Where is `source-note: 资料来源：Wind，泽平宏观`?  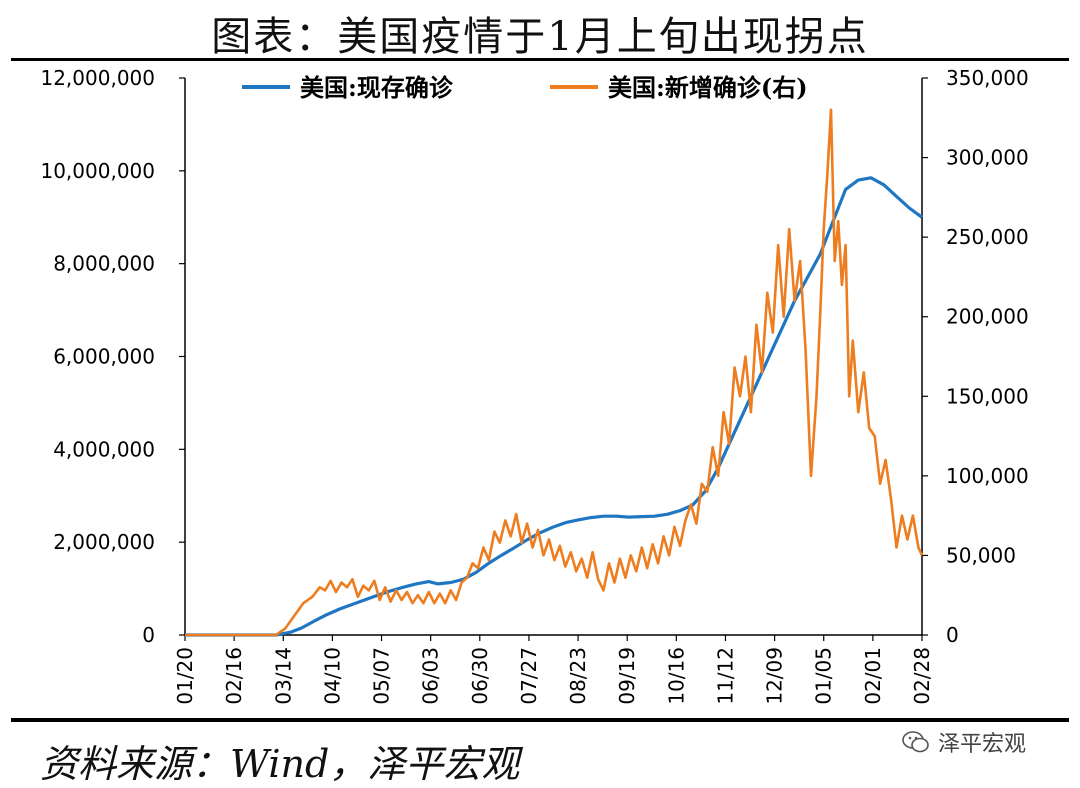 source-note: 资料来源：Wind，泽平宏观 is located at coordinates (280, 764).